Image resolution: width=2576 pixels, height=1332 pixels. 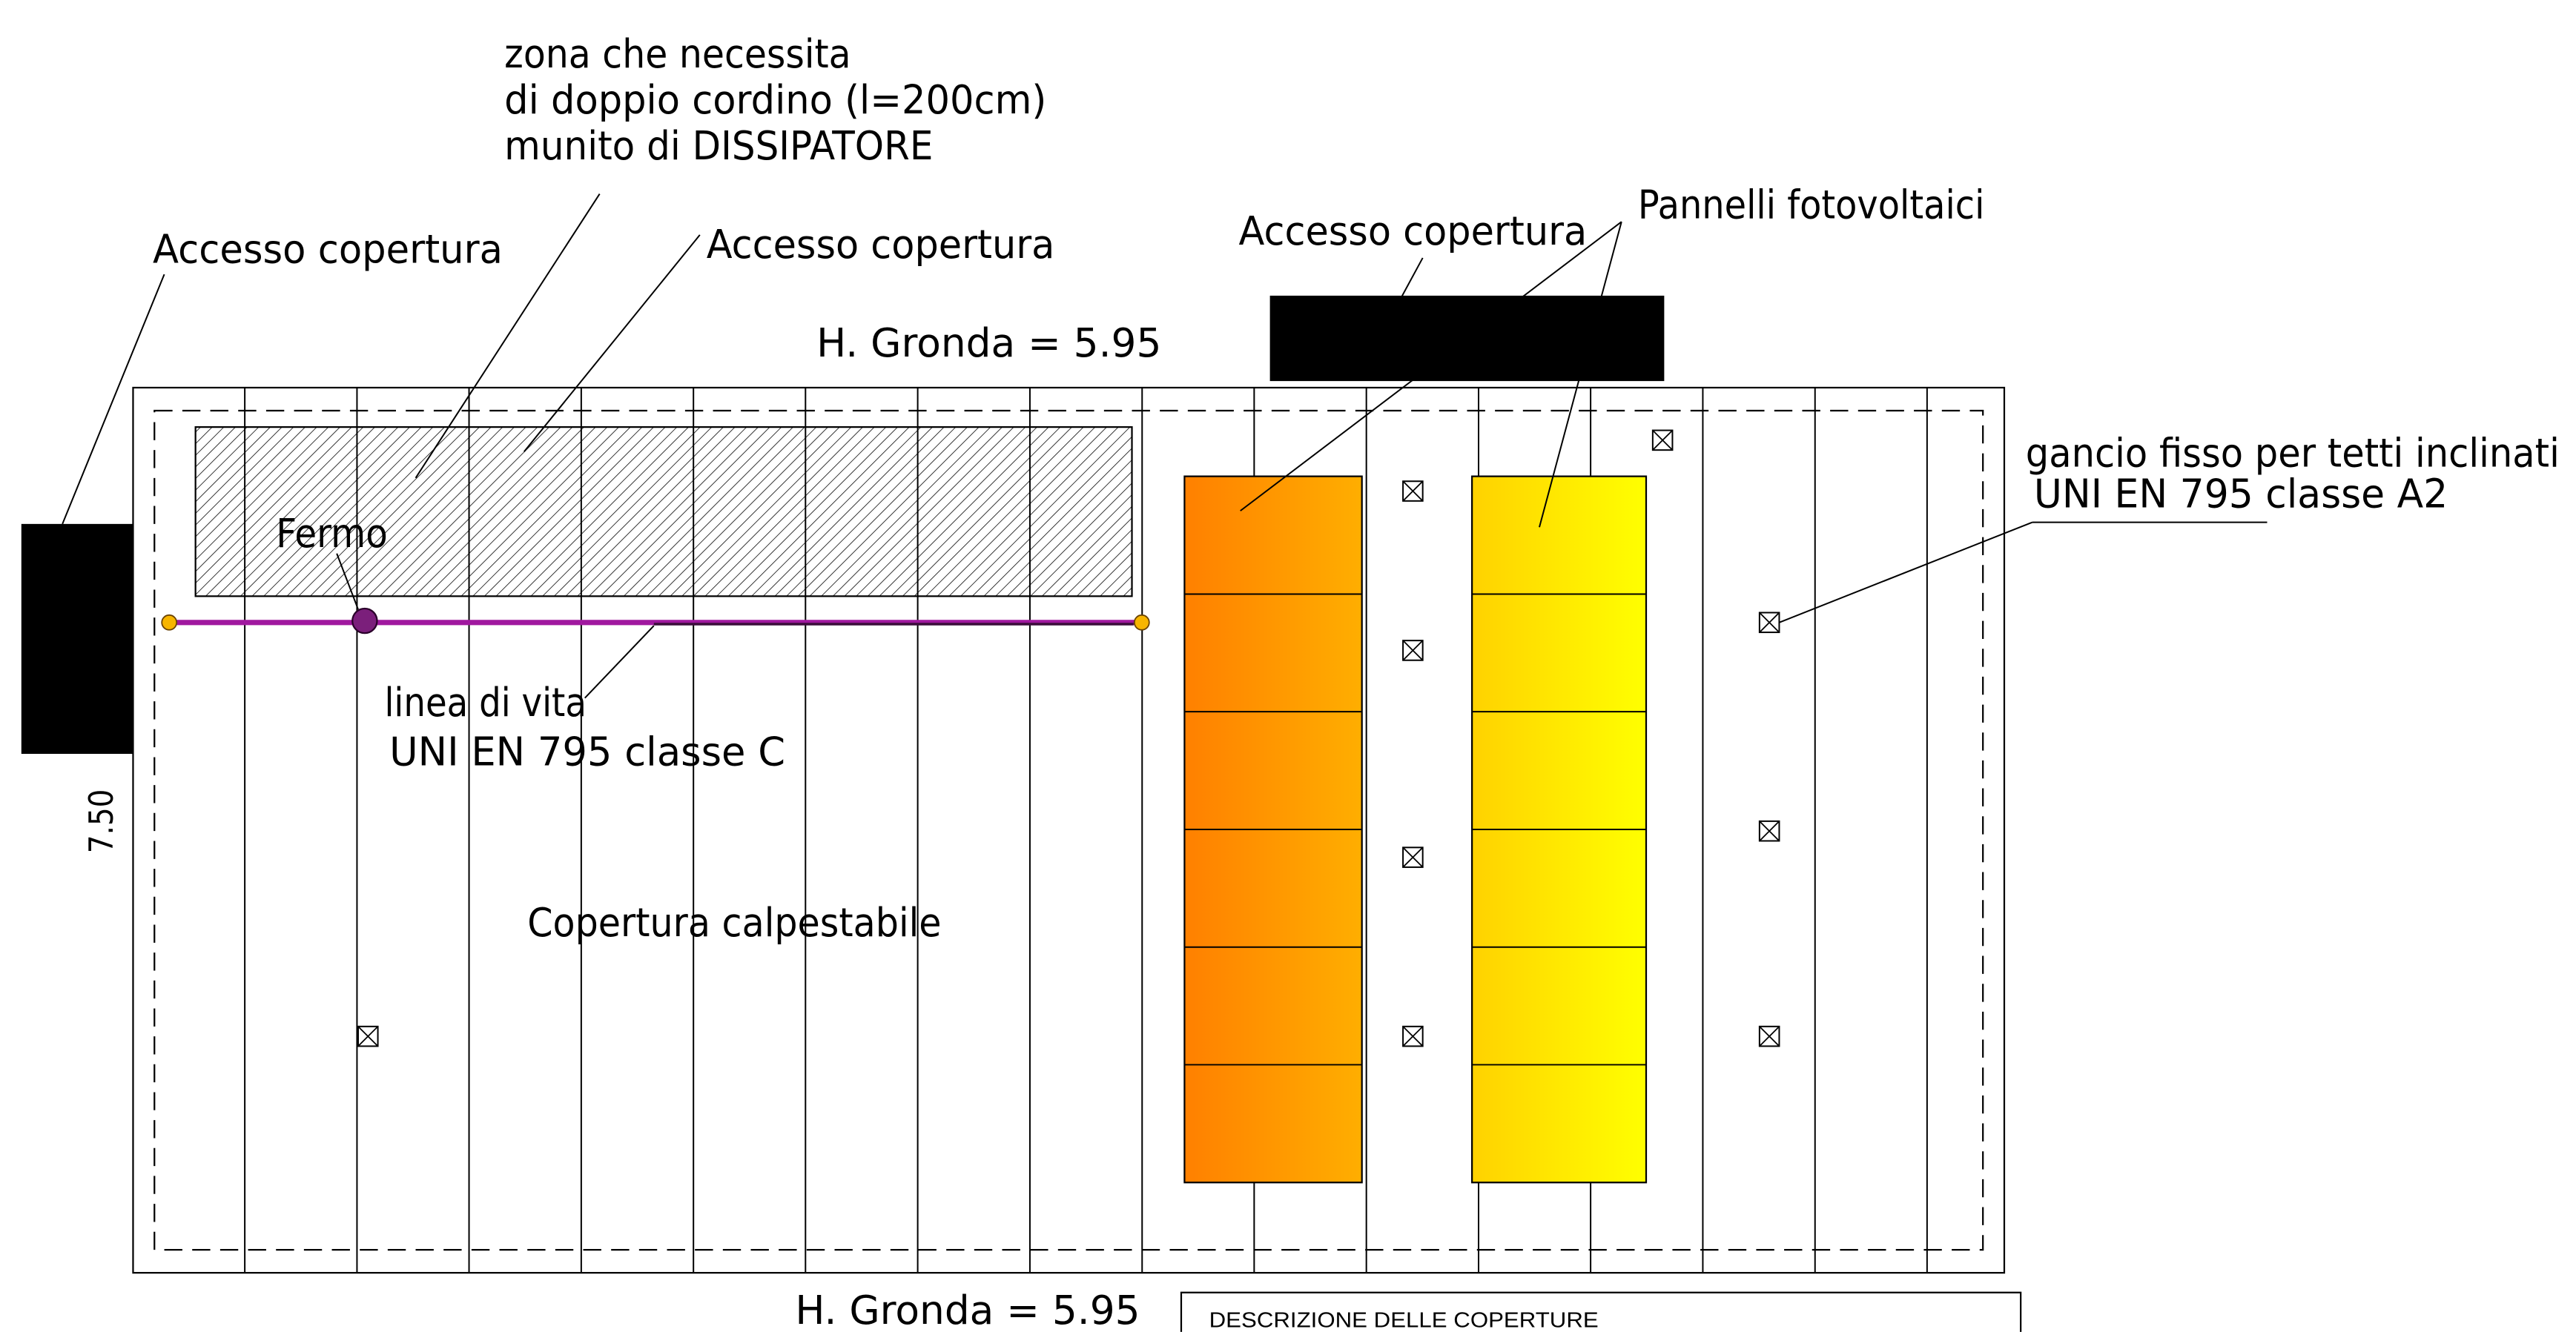 I want to click on zona-note-line-2: di doppio cordino (l=200cm), so click(x=775, y=100).